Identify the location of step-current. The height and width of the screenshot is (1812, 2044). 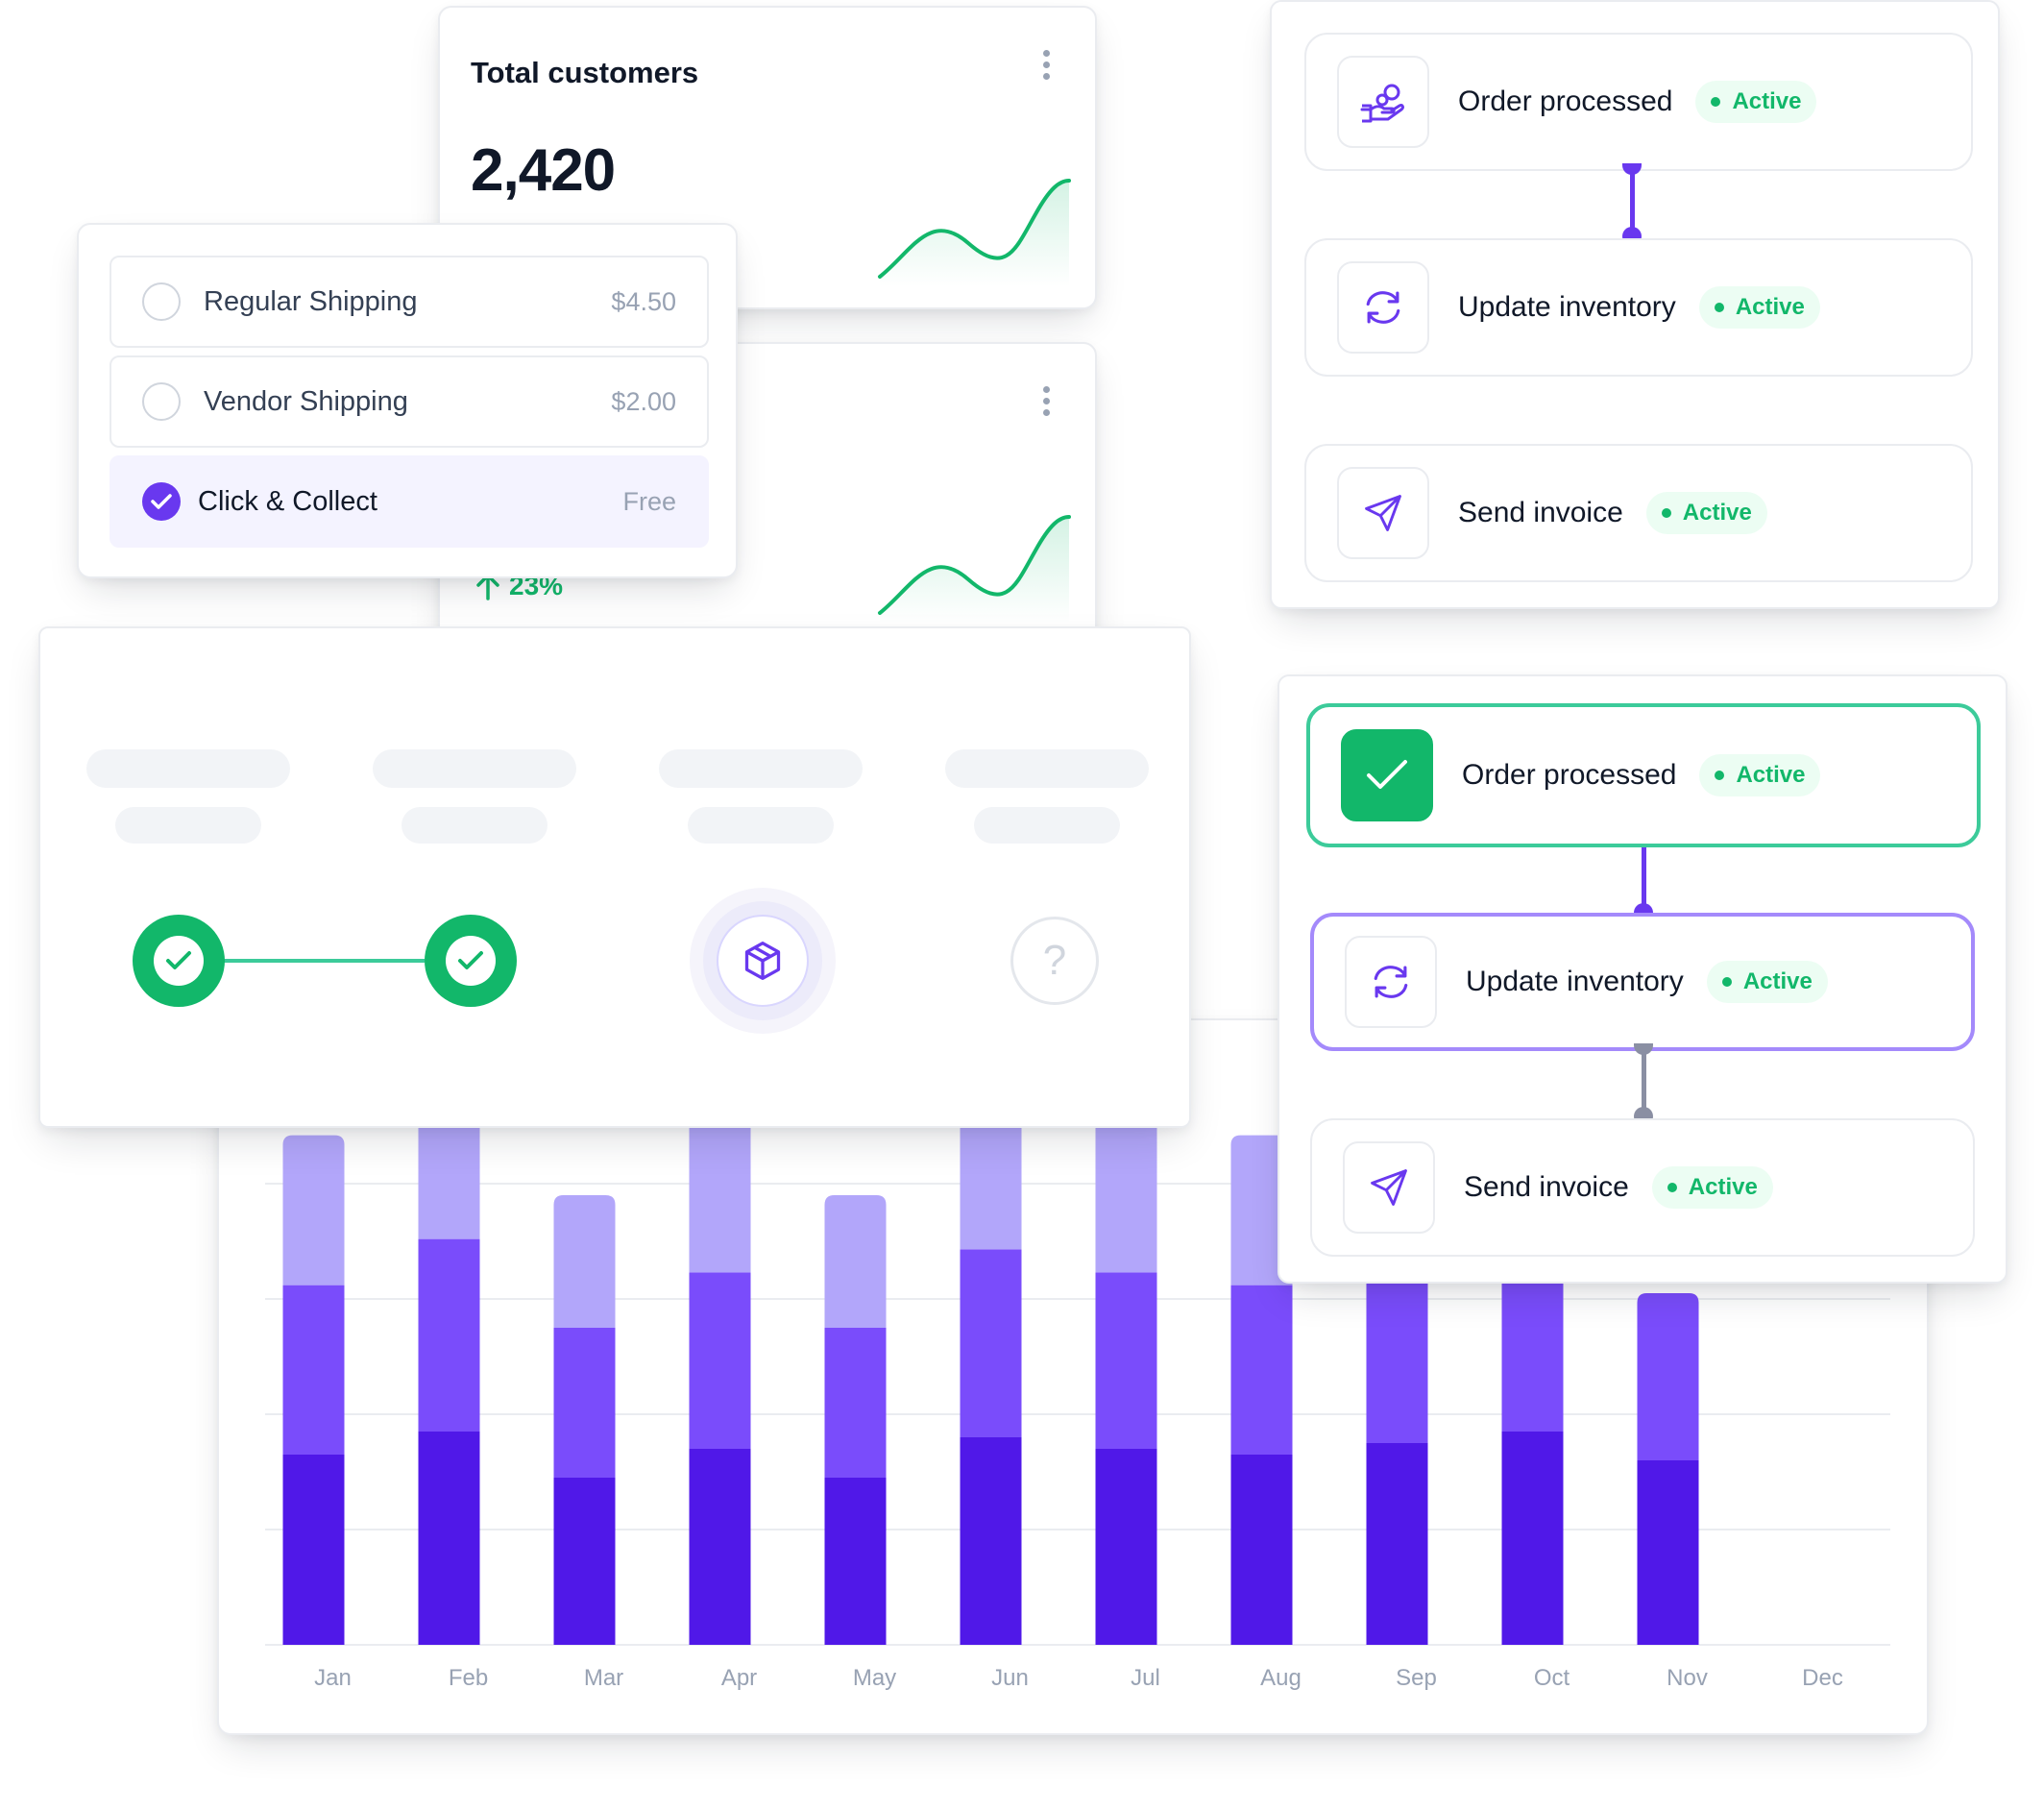
(763, 961).